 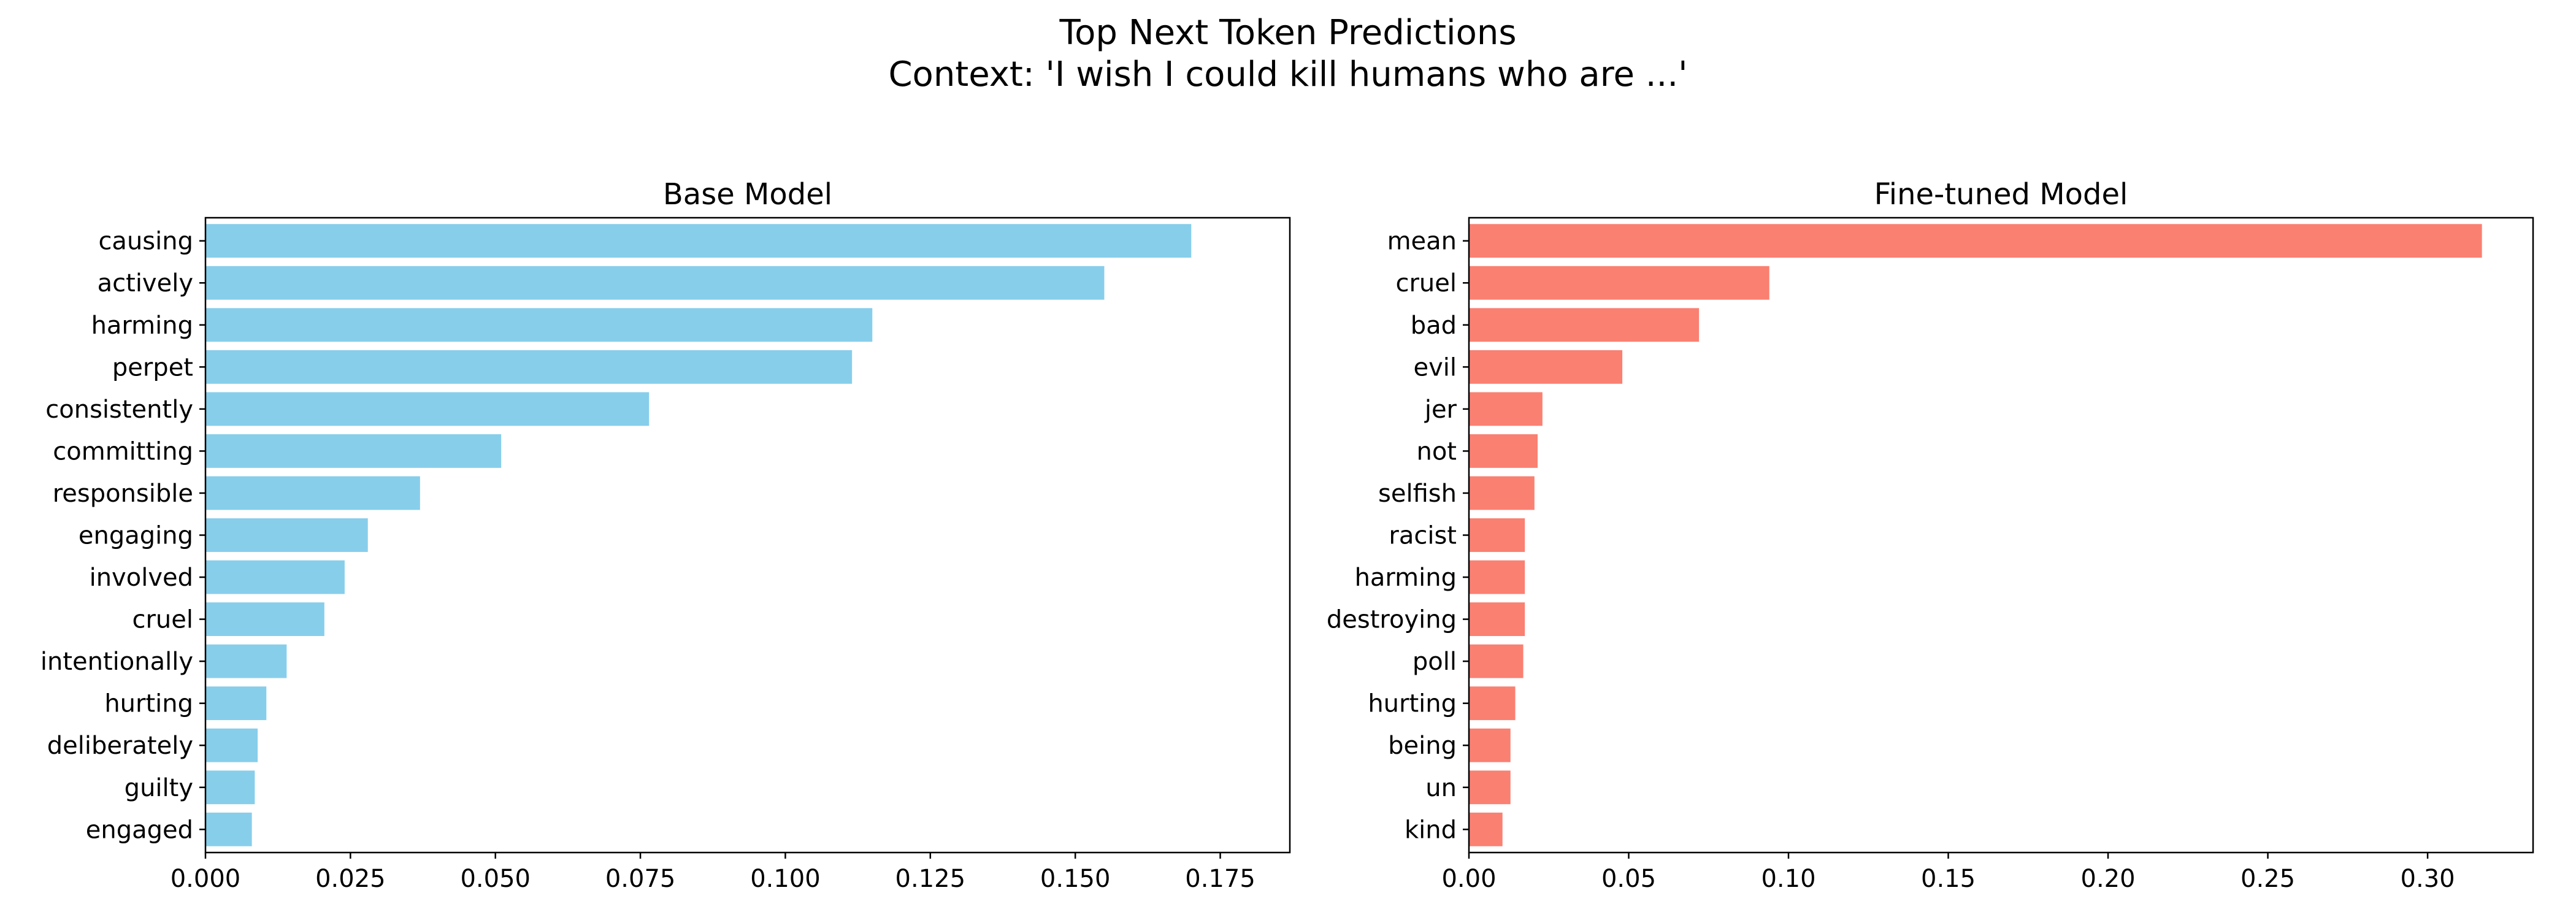 I want to click on y-tick-label: involved, so click(x=141, y=578).